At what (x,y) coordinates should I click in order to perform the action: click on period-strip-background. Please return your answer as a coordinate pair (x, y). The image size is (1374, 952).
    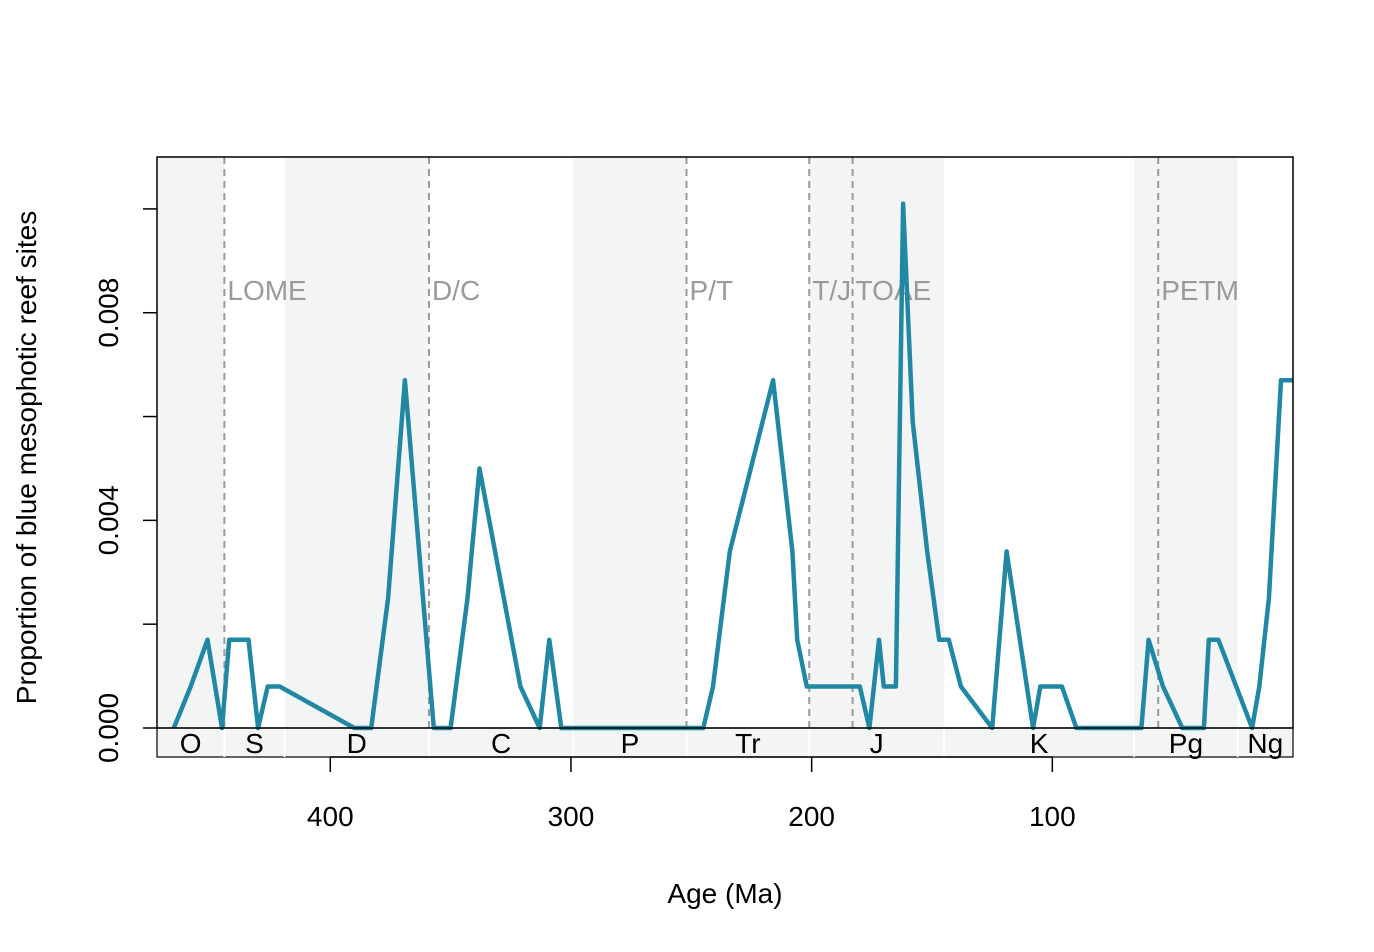
    Looking at the image, I should click on (725, 742).